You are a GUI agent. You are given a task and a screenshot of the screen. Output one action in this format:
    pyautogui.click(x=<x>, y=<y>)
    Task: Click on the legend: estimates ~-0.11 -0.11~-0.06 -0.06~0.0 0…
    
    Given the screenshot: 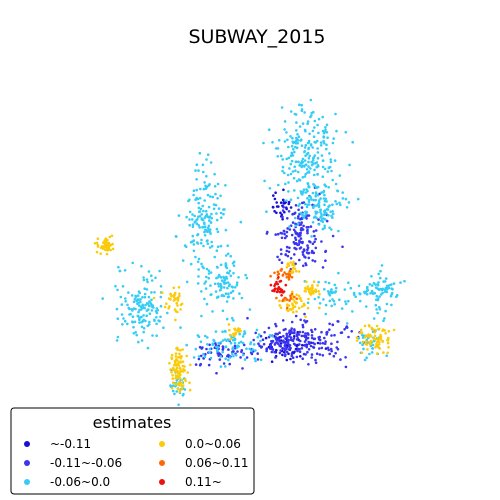 What is the action you would take?
    pyautogui.click(x=132, y=451)
    